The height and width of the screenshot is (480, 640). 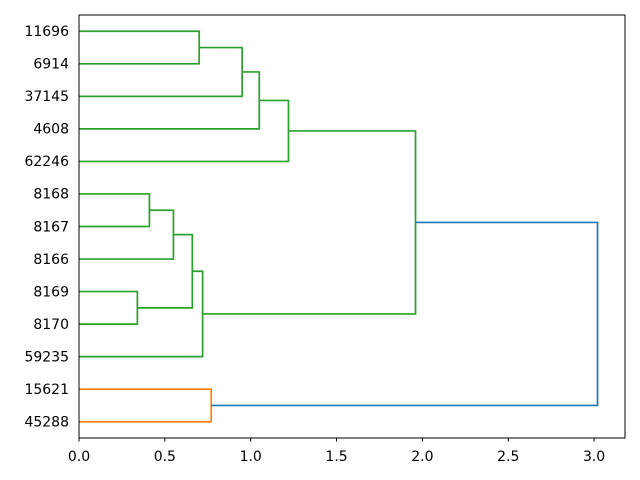 I want to click on leaf-label: 8169, so click(x=51, y=292).